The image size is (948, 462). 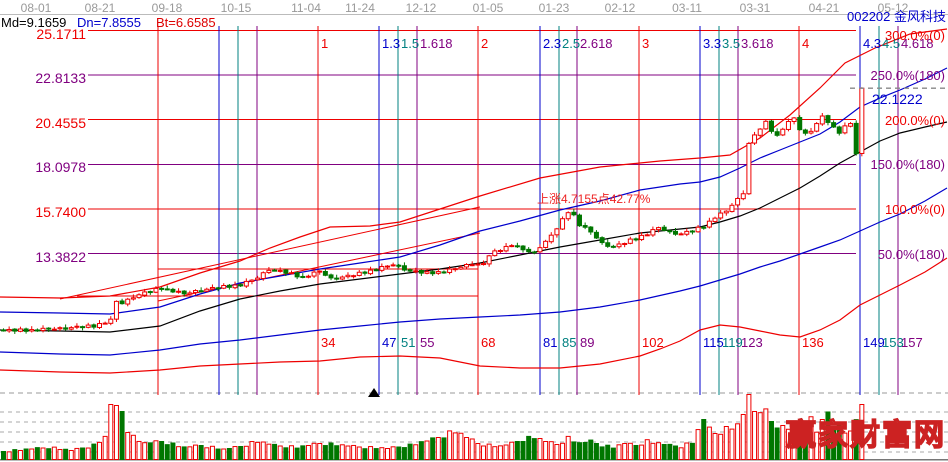 What do you see at coordinates (100, 8) in the screenshot?
I see `date-axis-label: 08-21` at bounding box center [100, 8].